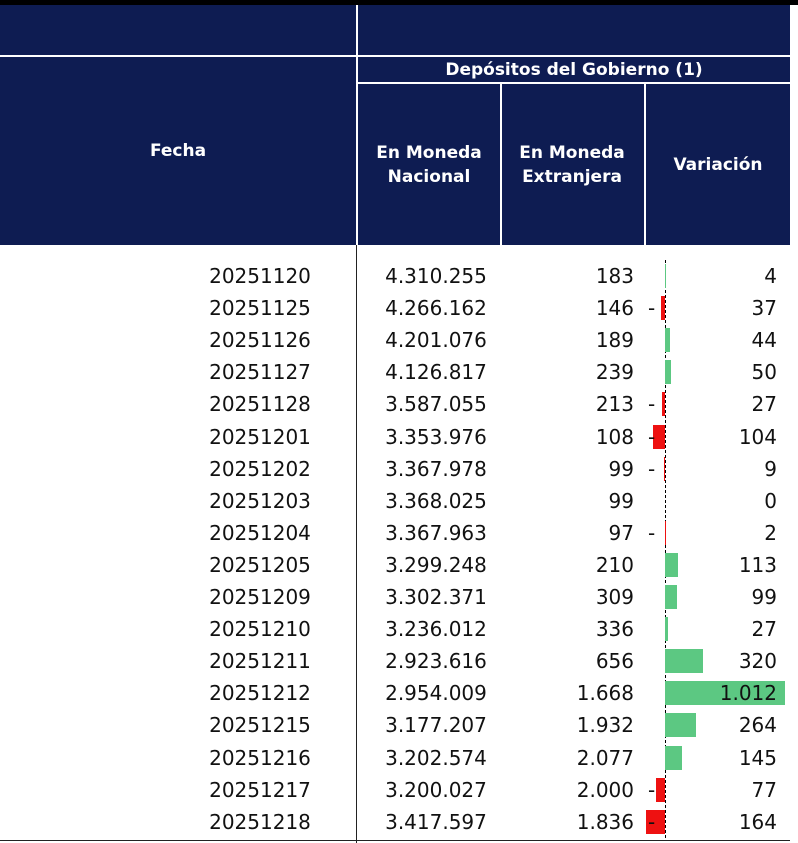 This screenshot has height=843, width=798. I want to click on date-cell: 20251127, so click(260, 372).